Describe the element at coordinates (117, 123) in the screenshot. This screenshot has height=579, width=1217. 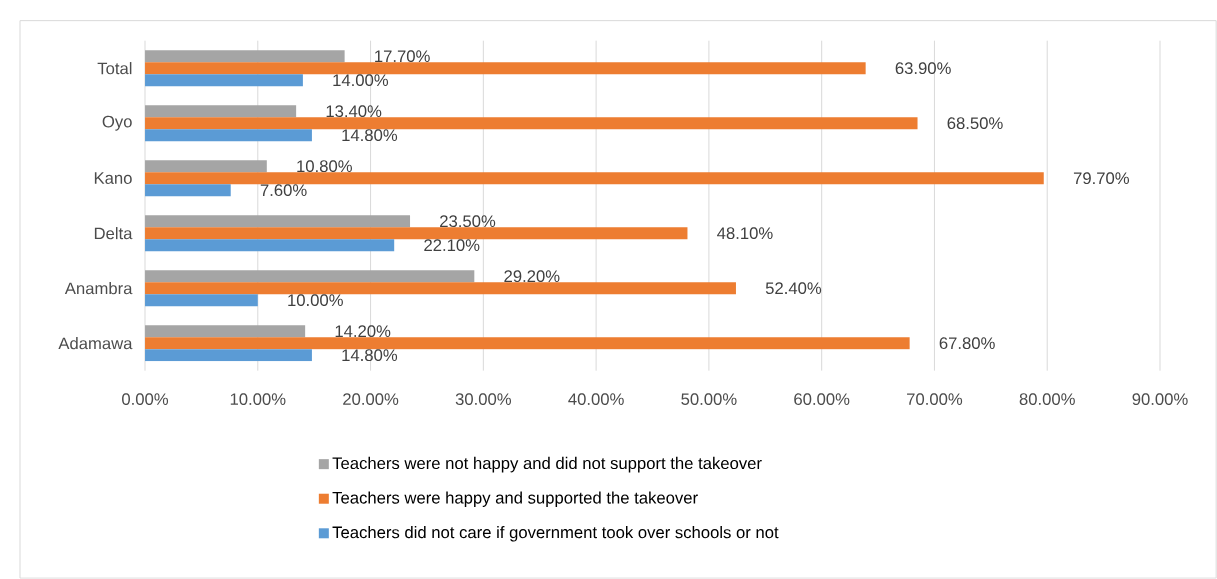
I see `y-tick-label: Oyo` at that location.